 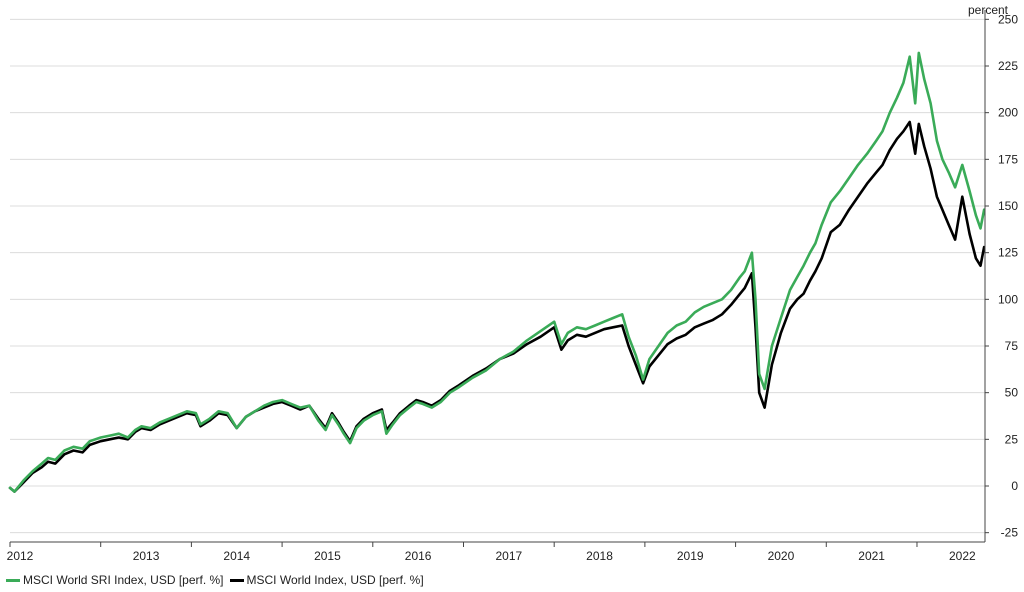 I want to click on x-tick-label: 2016, so click(x=418, y=556).